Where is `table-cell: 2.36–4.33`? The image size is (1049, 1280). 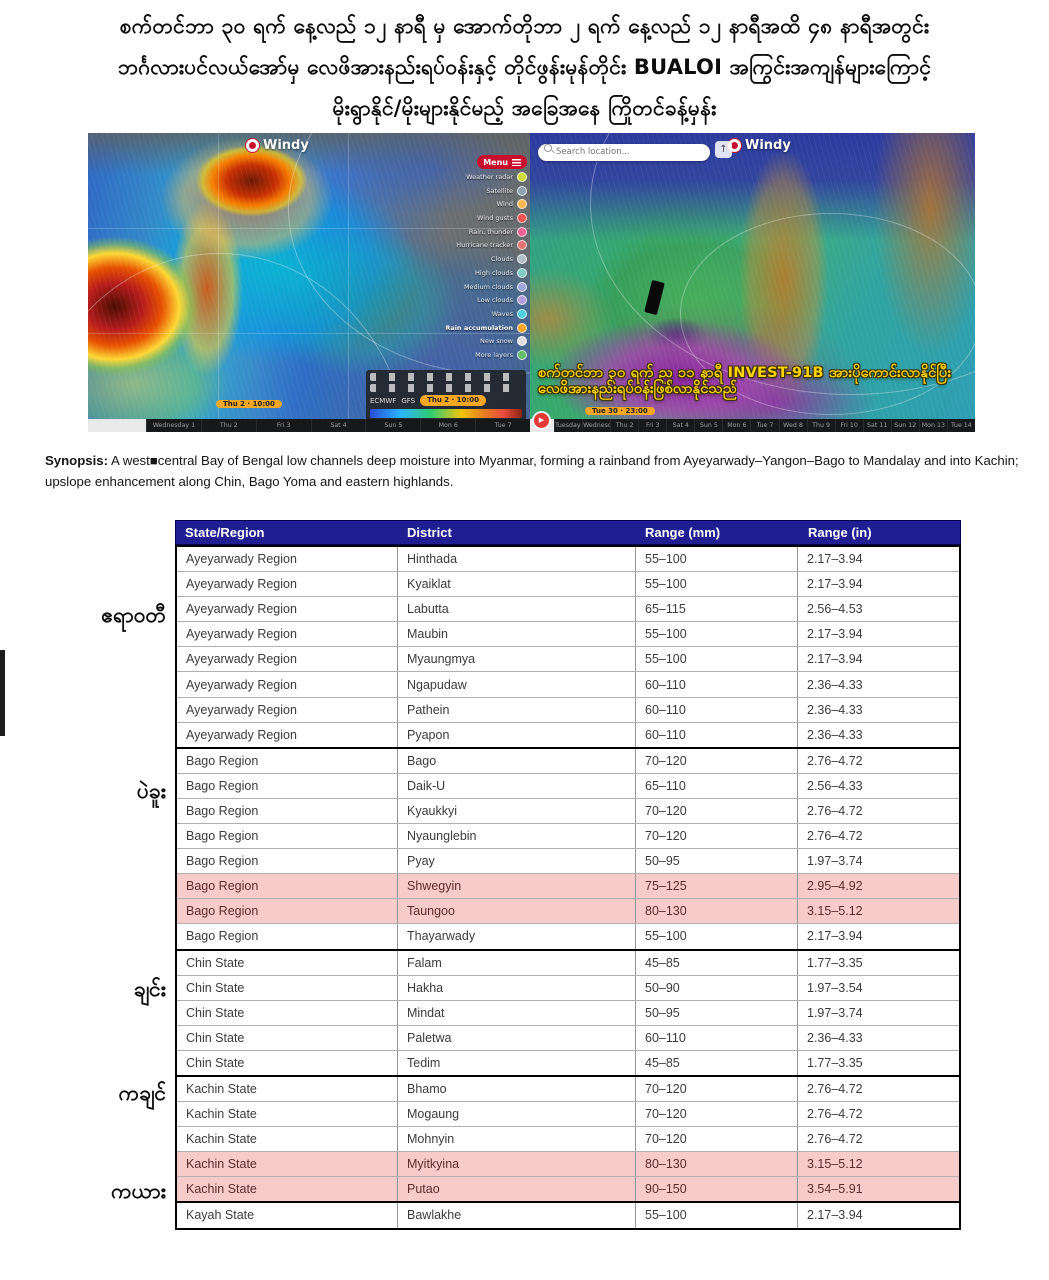
table-cell: 2.36–4.33 is located at coordinates (878, 1037).